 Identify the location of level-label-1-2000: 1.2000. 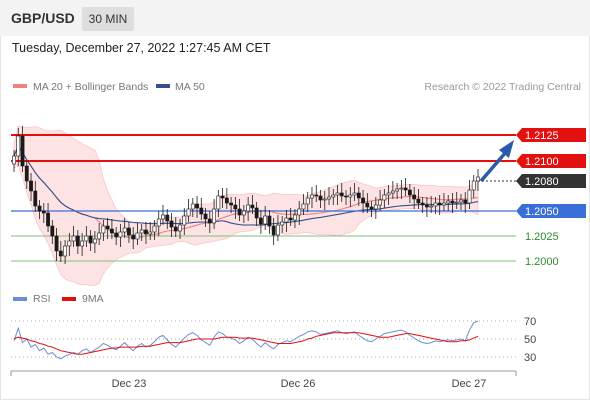
(542, 262).